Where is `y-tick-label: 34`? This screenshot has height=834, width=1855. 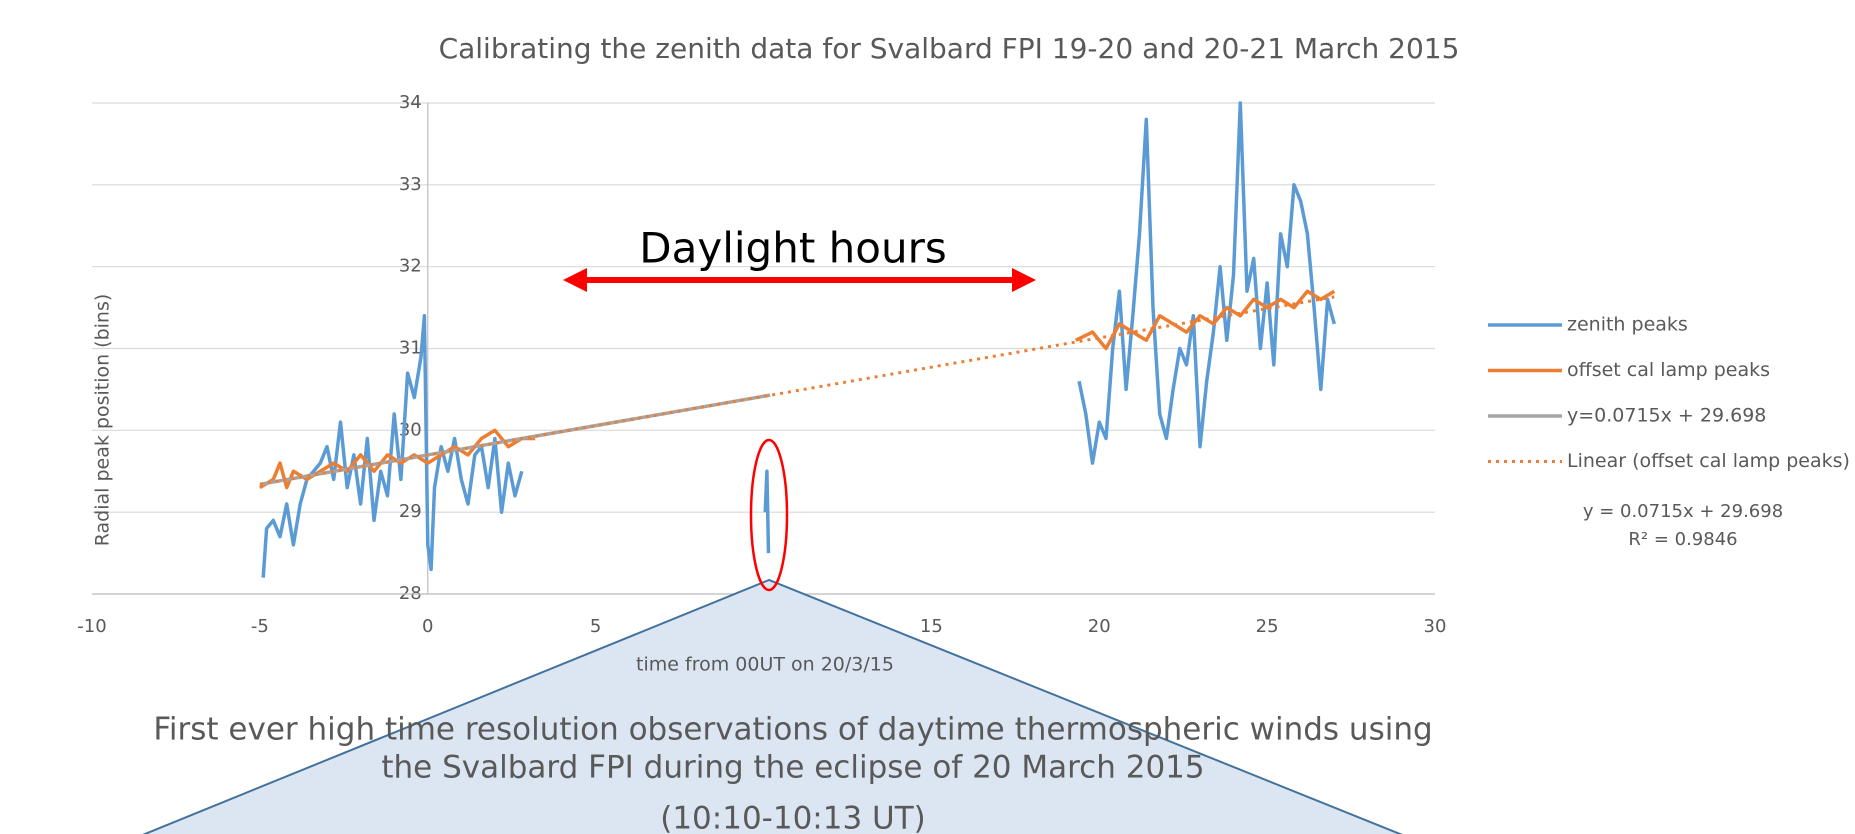 y-tick-label: 34 is located at coordinates (410, 102).